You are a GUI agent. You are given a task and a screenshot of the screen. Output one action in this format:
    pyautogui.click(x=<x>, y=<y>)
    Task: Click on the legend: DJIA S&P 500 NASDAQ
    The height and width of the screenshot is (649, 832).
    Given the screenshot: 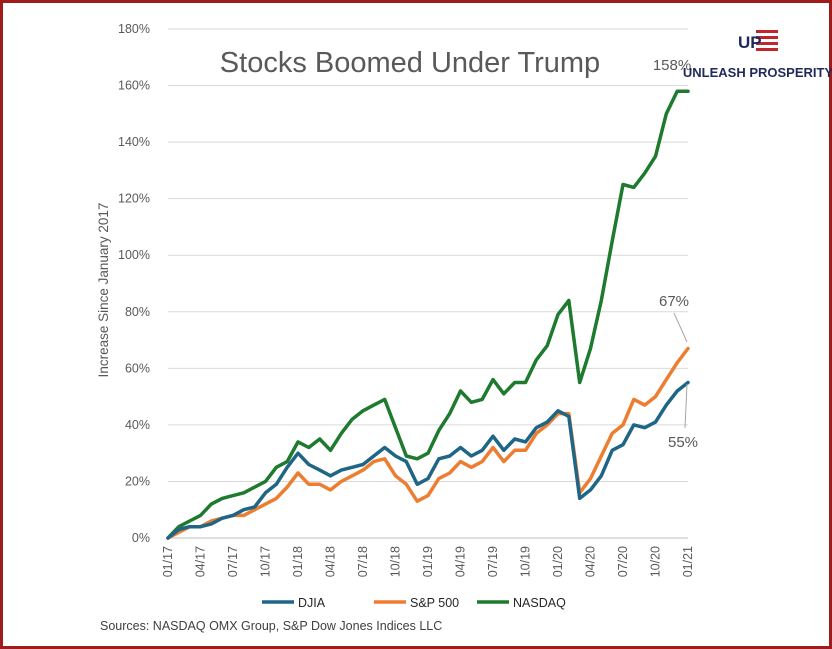 What is the action you would take?
    pyautogui.click(x=414, y=603)
    